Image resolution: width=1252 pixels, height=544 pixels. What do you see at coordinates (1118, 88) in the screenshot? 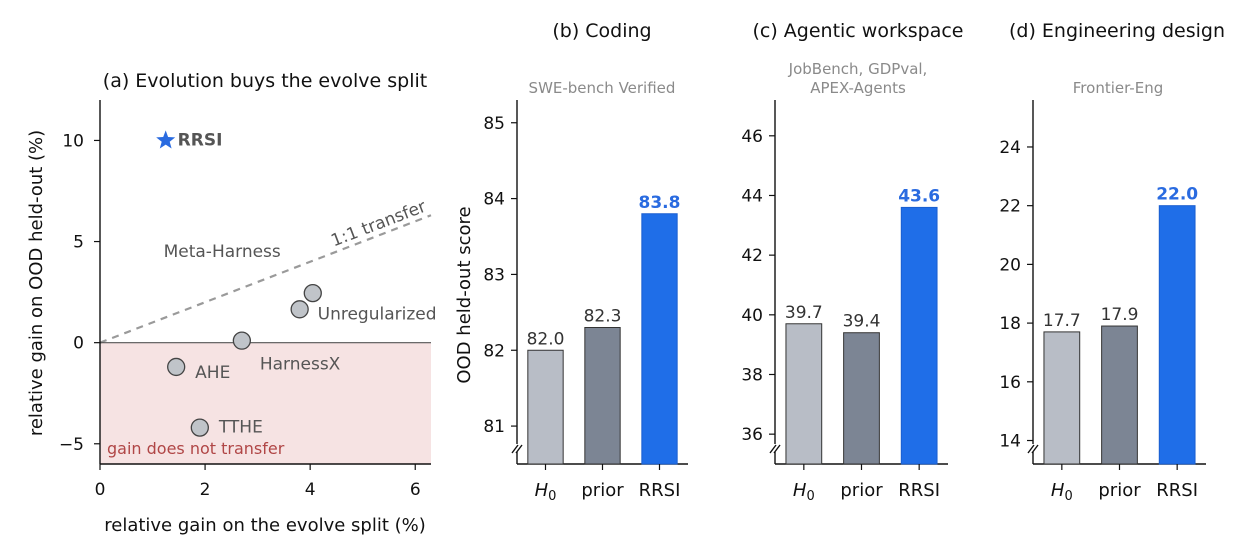
I see `panel-d-subtitle: Frontier-Eng` at bounding box center [1118, 88].